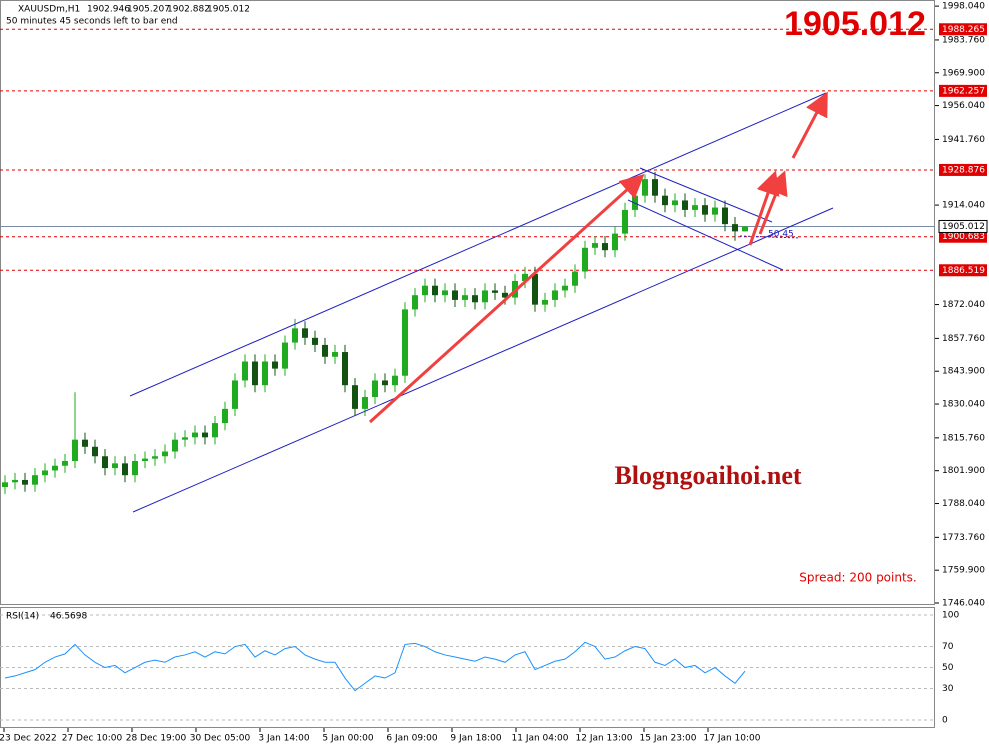 Image resolution: width=989 pixels, height=750 pixels. I want to click on channel-label: 50.45, so click(781, 235).